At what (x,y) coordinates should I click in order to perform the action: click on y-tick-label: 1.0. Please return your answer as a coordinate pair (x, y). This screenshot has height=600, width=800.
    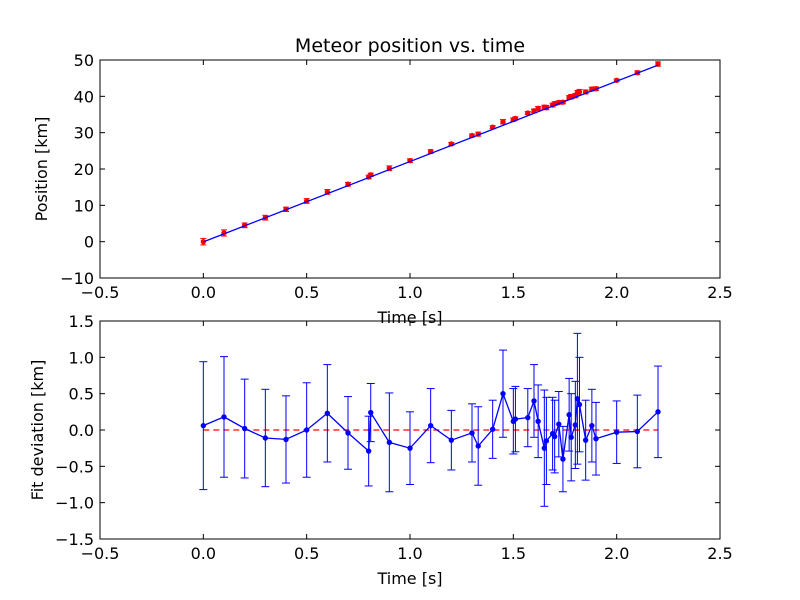
    Looking at the image, I should click on (81, 357).